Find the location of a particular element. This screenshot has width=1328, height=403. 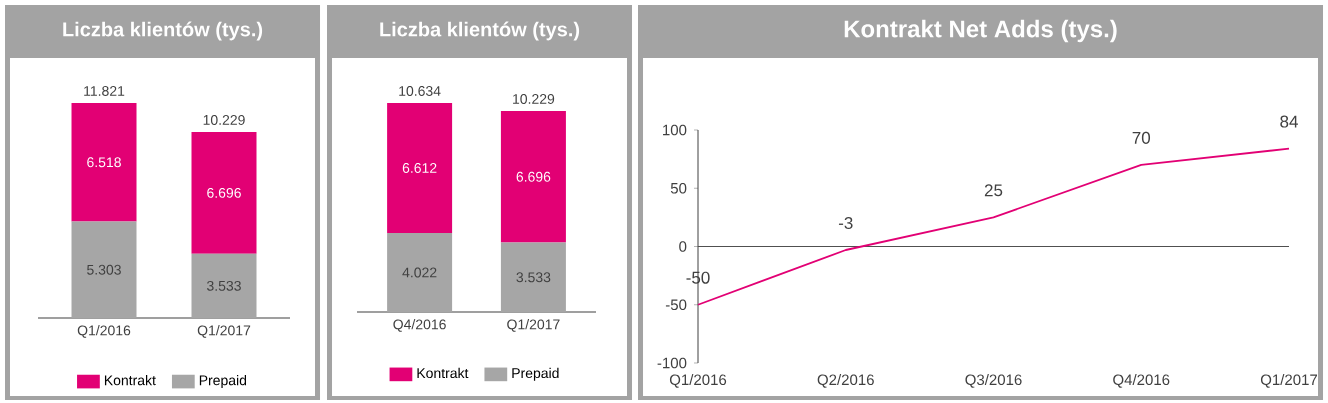

total-label: 11.821 is located at coordinates (104, 91).